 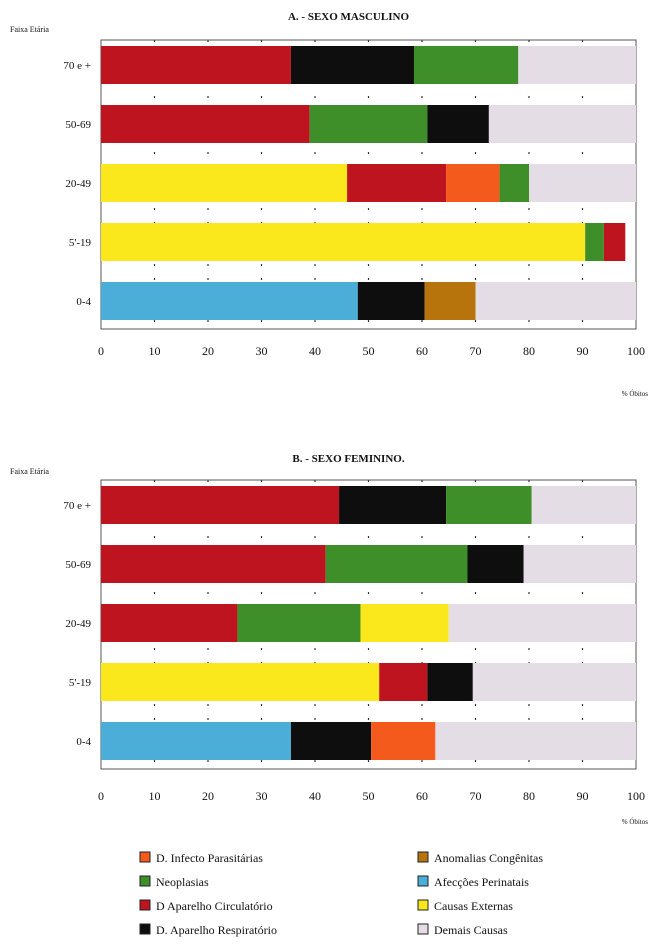 What do you see at coordinates (348, 459) in the screenshot?
I see `chart-title: B. - SEXO FEMININO.` at bounding box center [348, 459].